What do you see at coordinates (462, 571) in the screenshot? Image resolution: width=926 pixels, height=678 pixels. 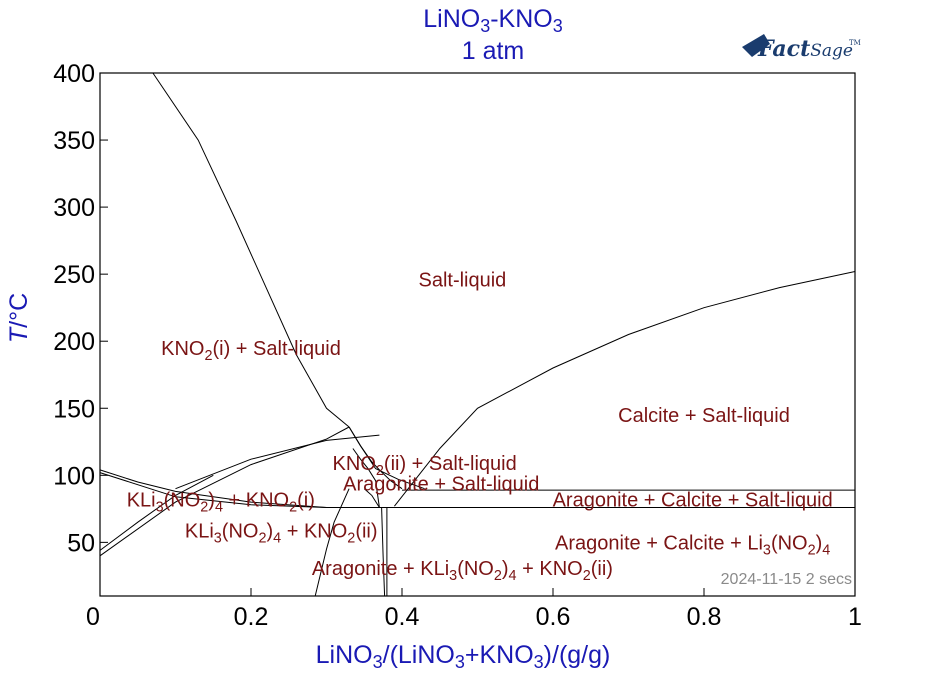 I see `region-label-9: Aragonite + KLi3(NO2)4 + KNO2(ii)` at bounding box center [462, 571].